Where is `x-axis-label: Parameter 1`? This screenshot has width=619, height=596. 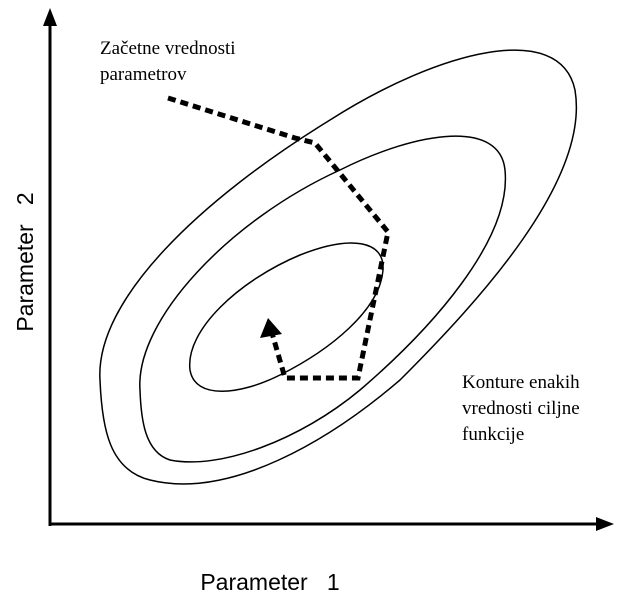
x-axis-label: Parameter 1 is located at coordinates (269, 582).